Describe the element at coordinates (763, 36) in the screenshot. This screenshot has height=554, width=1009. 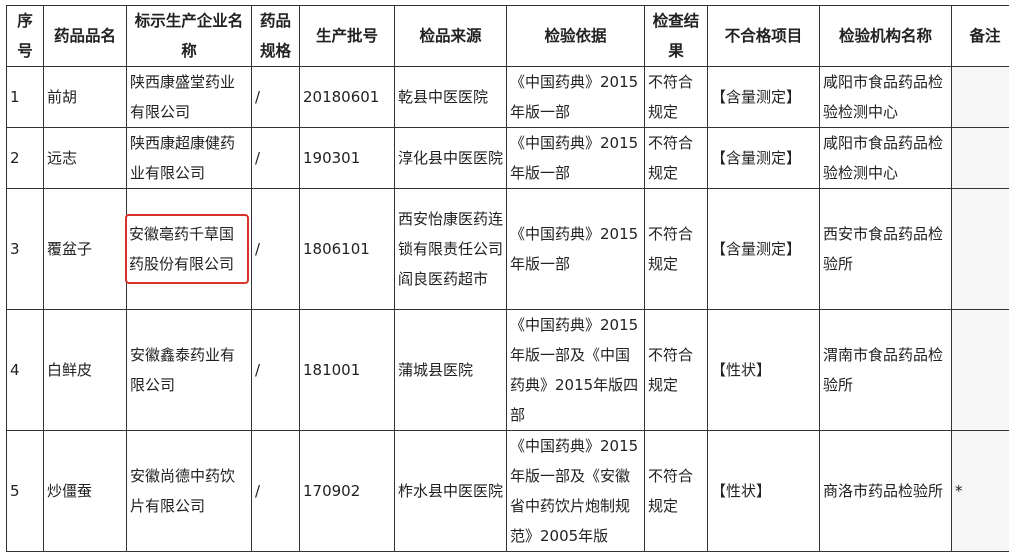
I see `header-item: 不合格项目` at that location.